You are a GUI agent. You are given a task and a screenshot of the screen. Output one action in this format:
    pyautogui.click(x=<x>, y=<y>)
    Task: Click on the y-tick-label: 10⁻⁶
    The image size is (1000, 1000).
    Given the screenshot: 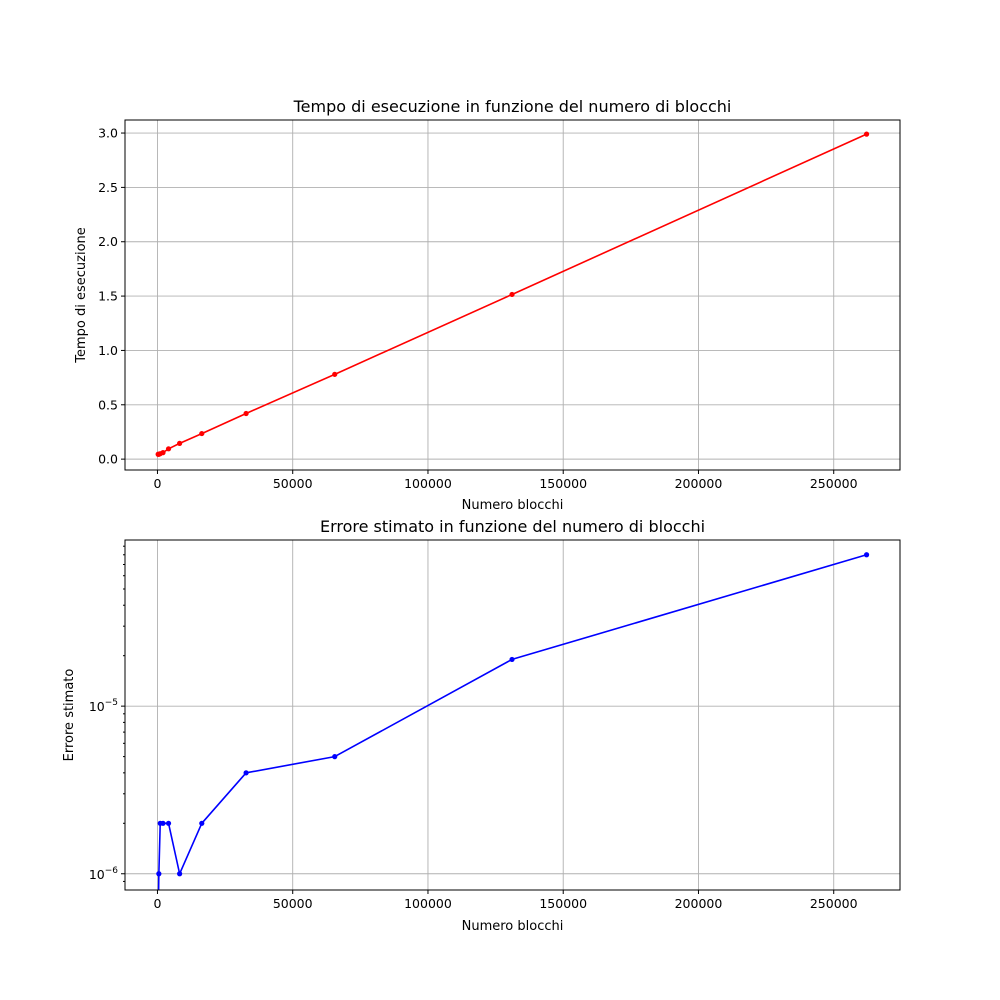 What is the action you would take?
    pyautogui.click(x=103, y=874)
    